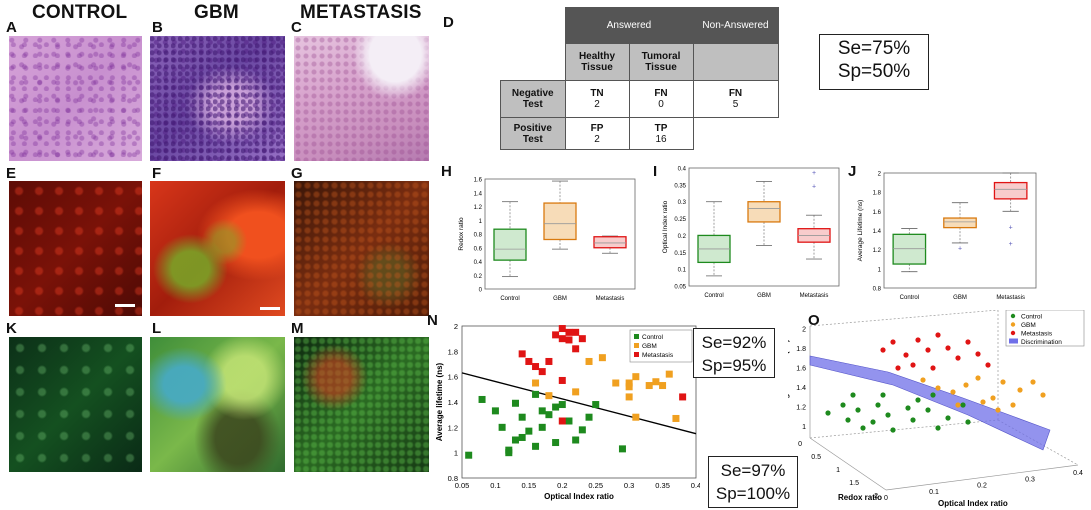 The width and height of the screenshot is (1091, 510). Describe the element at coordinates (734, 353) in the screenshot. I see `stats-box-n: Se=92% Sp=95%` at that location.